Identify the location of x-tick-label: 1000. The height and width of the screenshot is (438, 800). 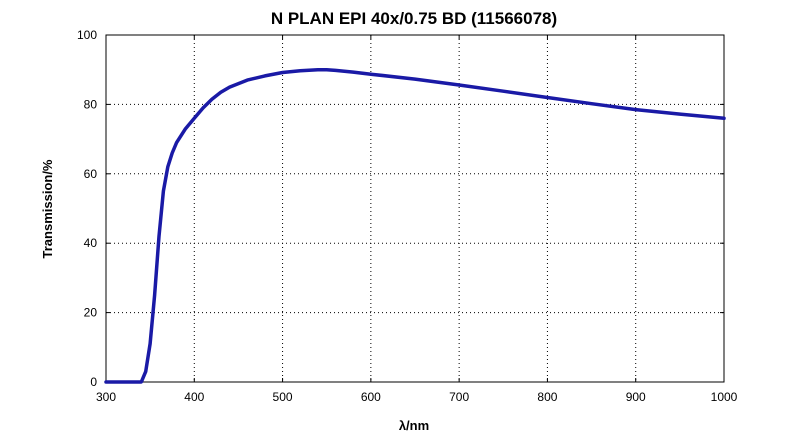
(724, 397).